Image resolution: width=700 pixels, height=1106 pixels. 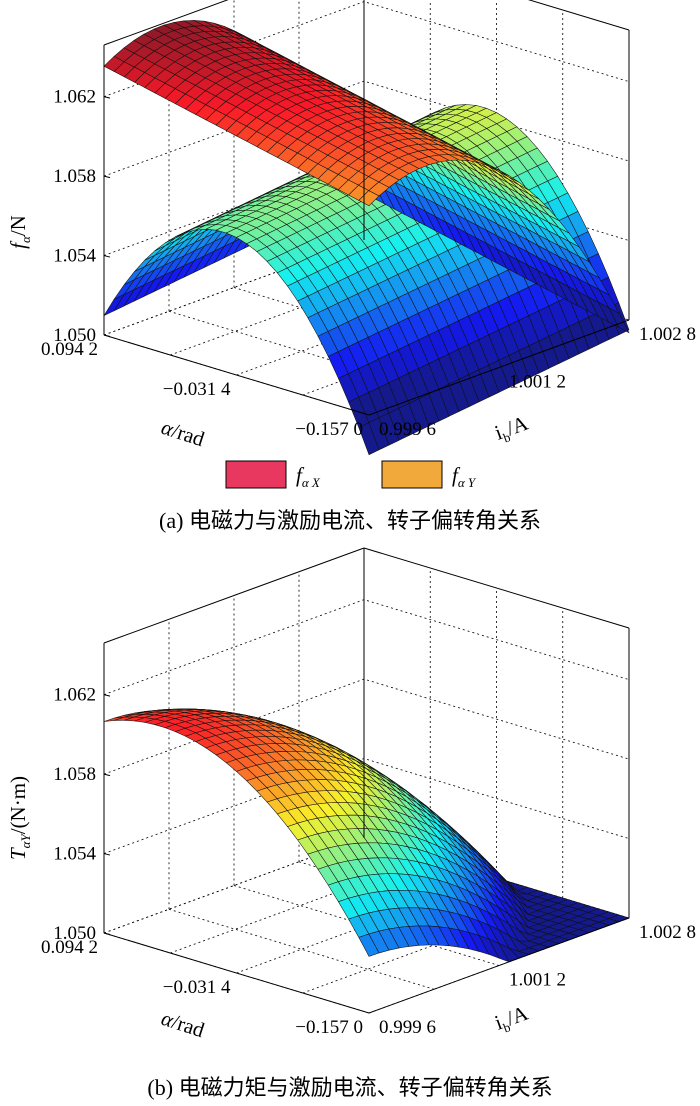 I want to click on chart-a-caption: (a) 电磁力与激励电流、转子偏转角关系, so click(x=350, y=520).